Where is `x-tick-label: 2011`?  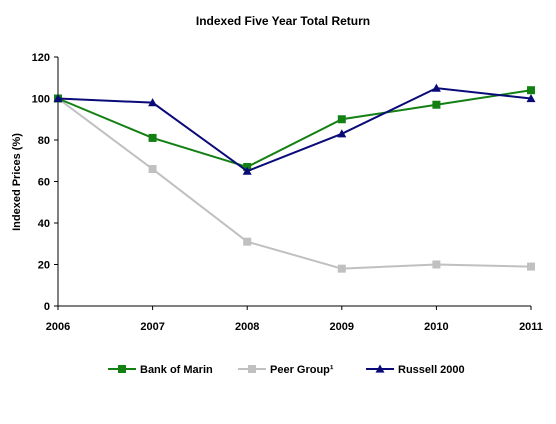 x-tick-label: 2011 is located at coordinates (531, 327).